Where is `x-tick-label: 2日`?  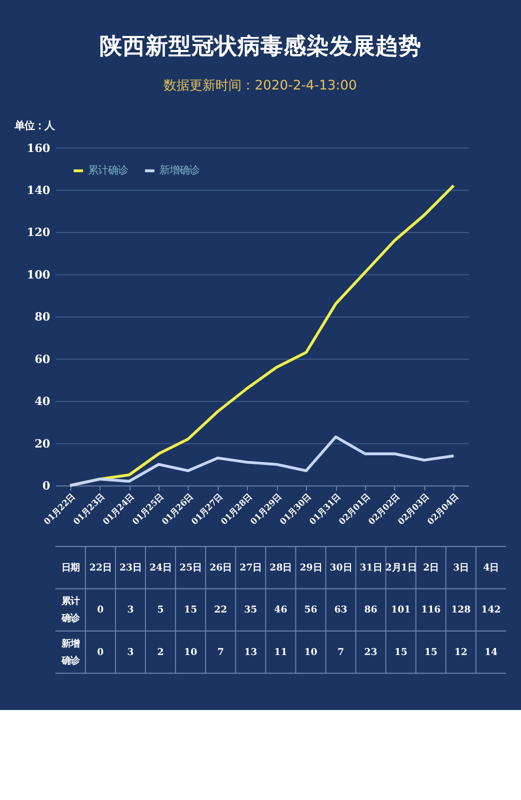
x-tick-label: 2日 is located at coordinates (431, 568).